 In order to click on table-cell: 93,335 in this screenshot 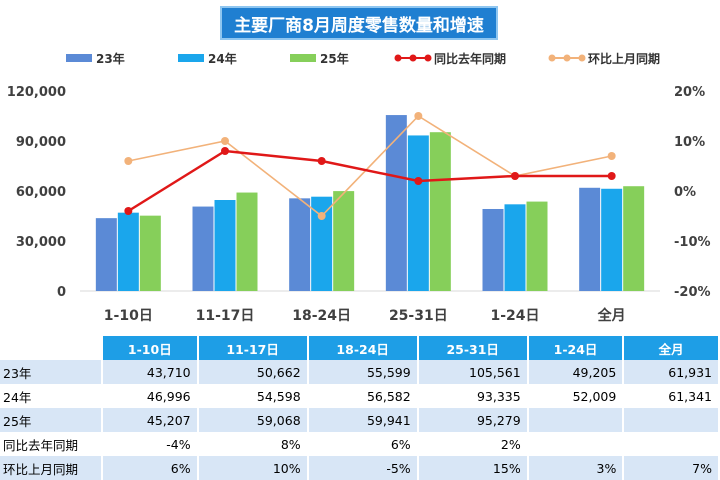, I will do `click(473, 396)`.